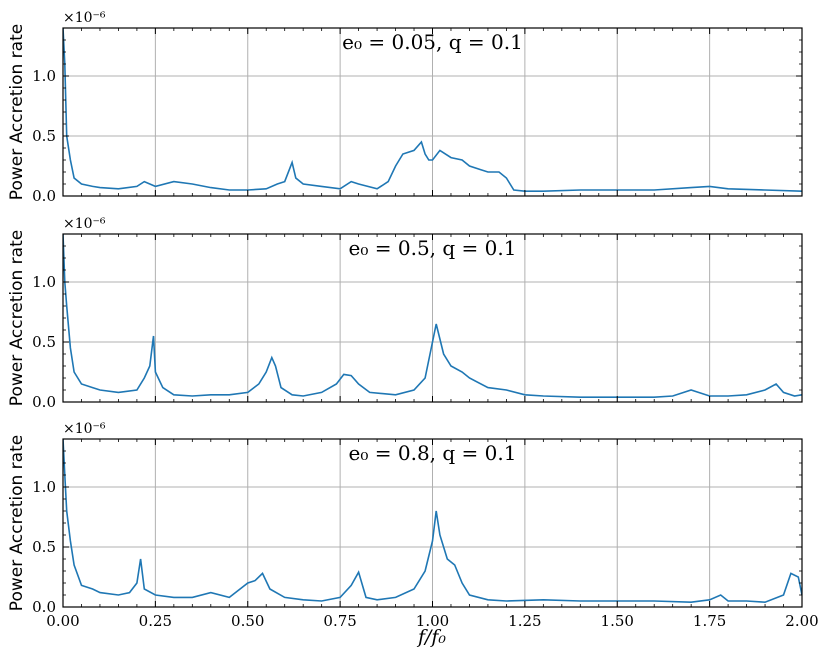 The height and width of the screenshot is (664, 830). What do you see at coordinates (155, 621) in the screenshot?
I see `x-tick-label: 0.25` at bounding box center [155, 621].